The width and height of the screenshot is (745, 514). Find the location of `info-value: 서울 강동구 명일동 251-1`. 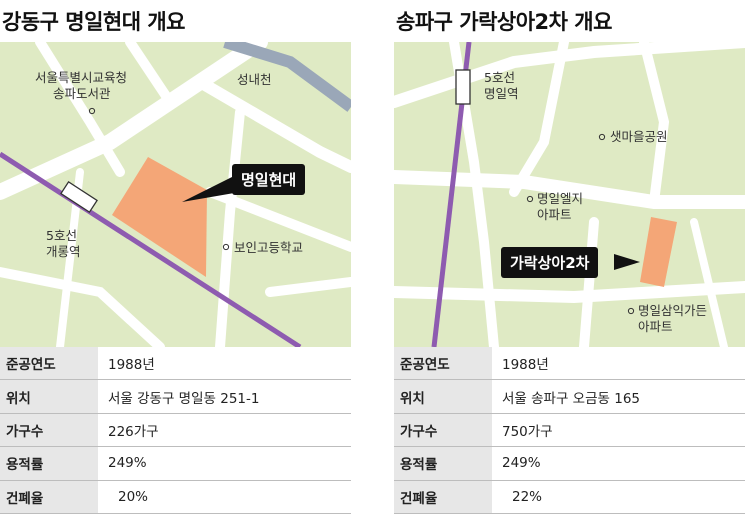

info-value: 서울 강동구 명일동 251-1 is located at coordinates (184, 398).